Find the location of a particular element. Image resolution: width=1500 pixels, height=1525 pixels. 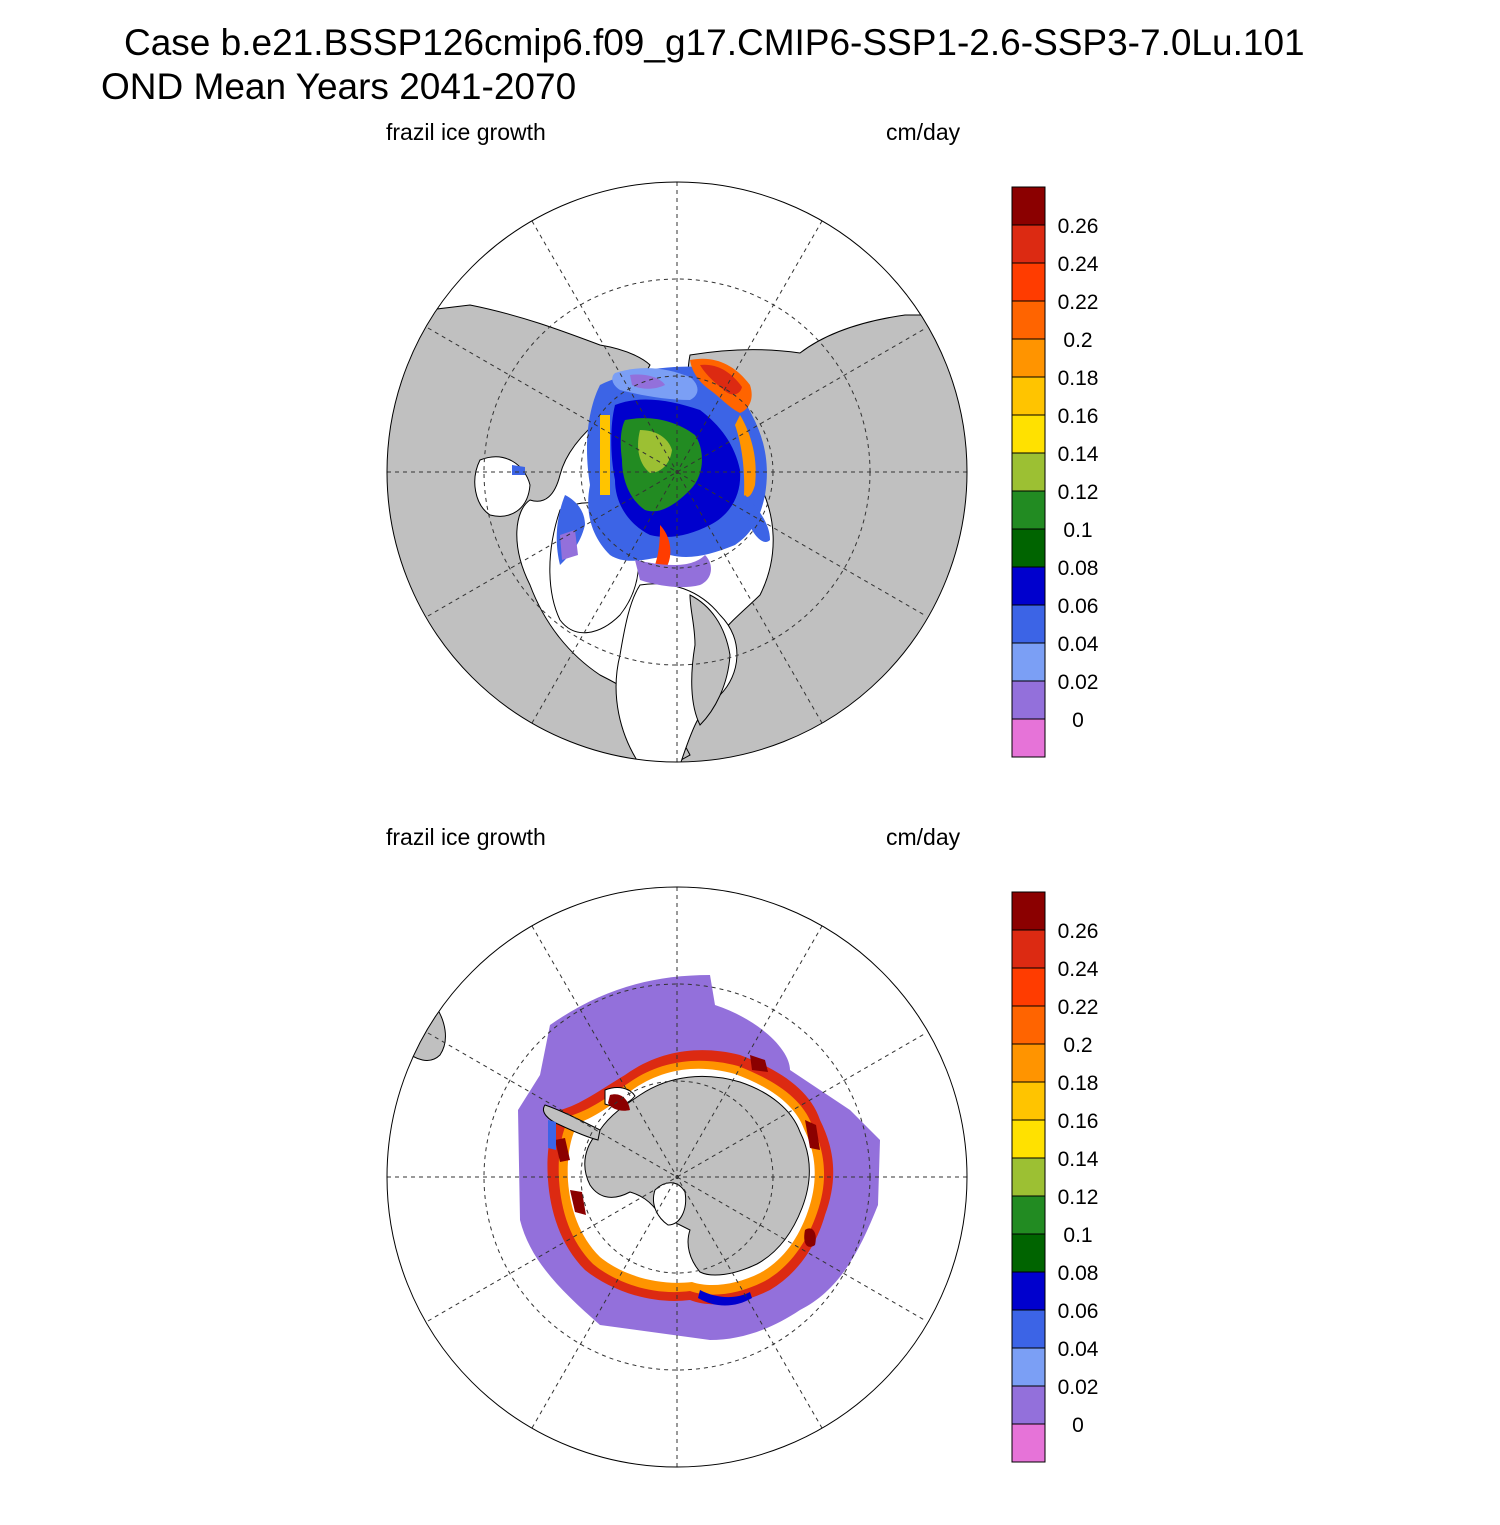

south-america is located at coordinates (421, 1029).